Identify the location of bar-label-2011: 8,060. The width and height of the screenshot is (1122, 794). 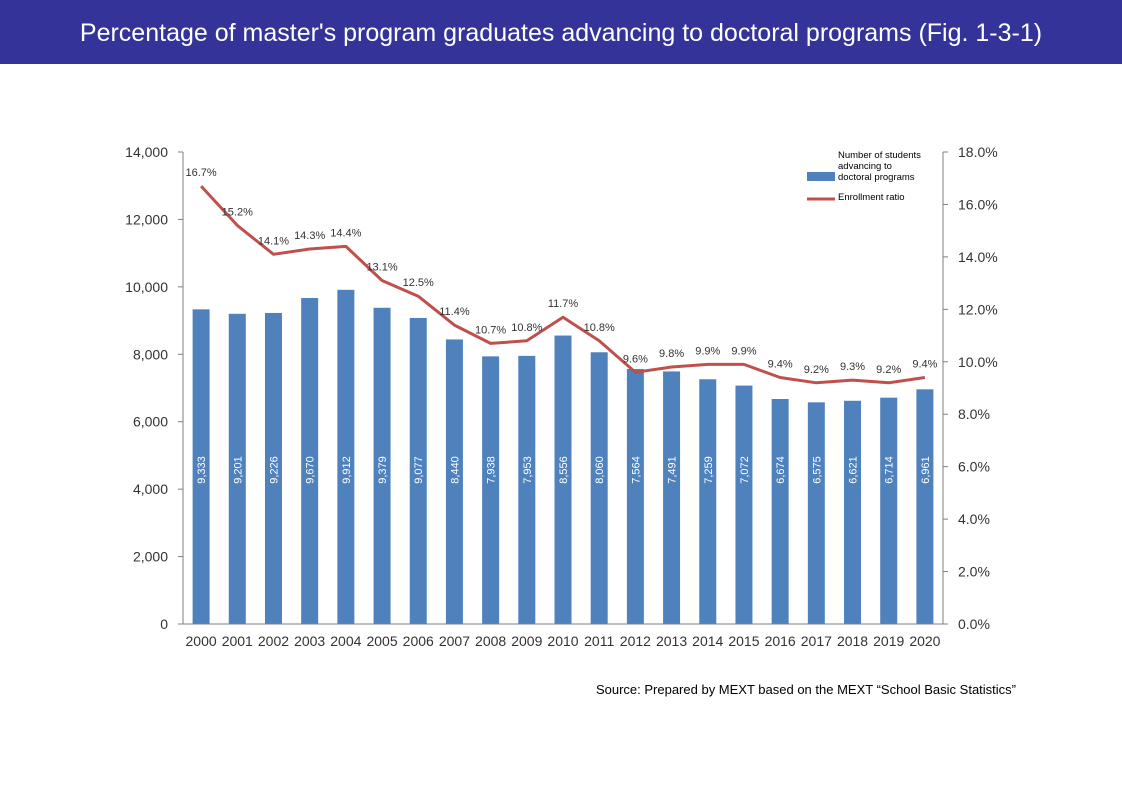
(600, 470).